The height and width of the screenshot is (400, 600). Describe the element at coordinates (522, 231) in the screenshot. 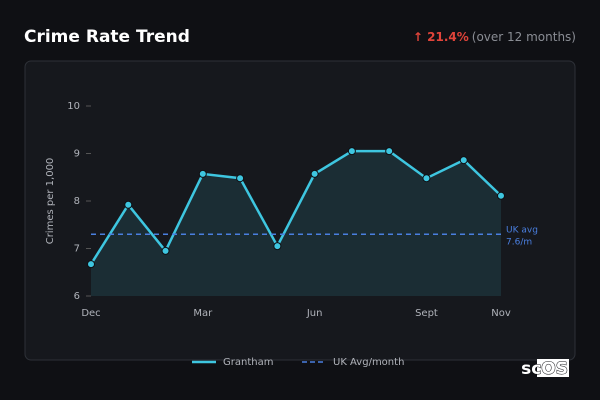

I see `annotation: UK avg` at that location.